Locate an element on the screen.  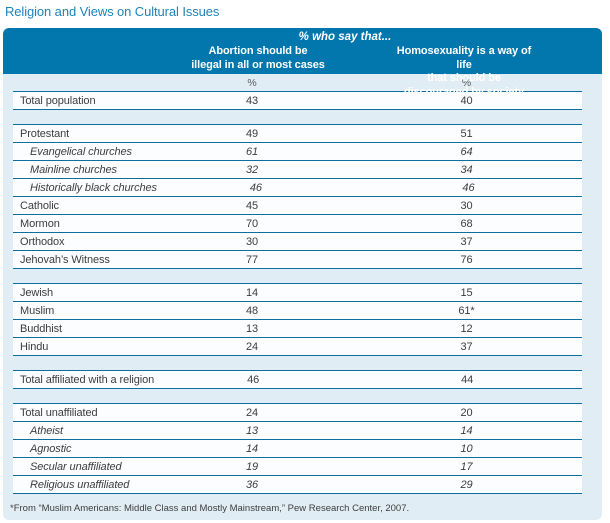
homosexuality-value: 20 is located at coordinates (466, 412).